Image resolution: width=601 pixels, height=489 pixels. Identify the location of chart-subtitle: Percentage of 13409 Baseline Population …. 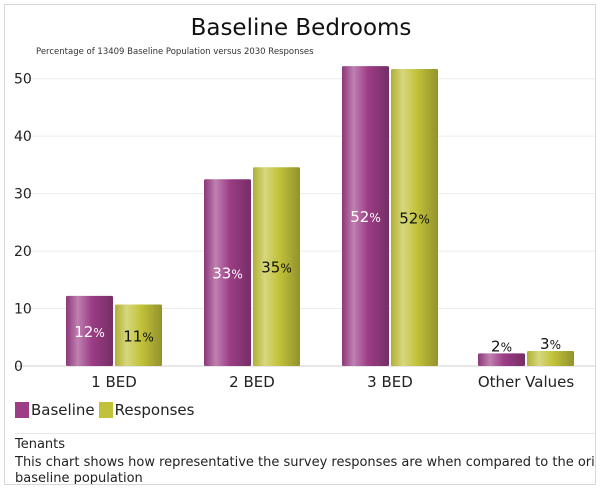
(175, 52).